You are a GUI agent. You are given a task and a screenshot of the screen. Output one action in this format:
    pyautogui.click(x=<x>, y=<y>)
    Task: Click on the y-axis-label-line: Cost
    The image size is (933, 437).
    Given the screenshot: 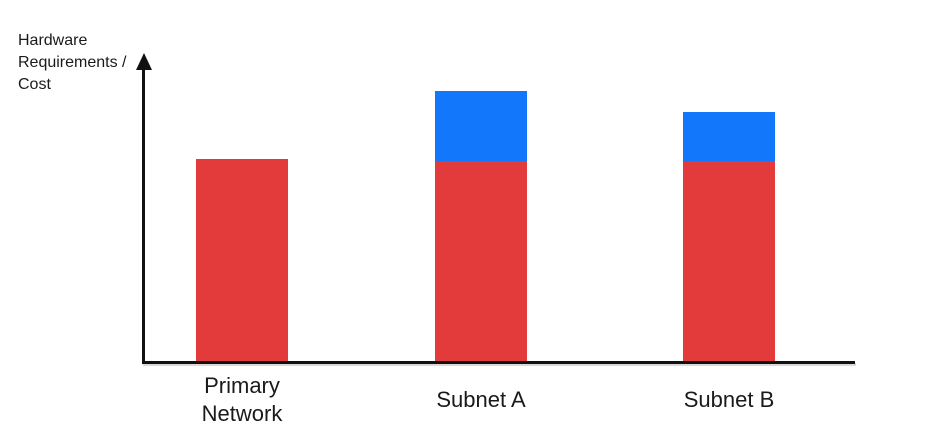 What is the action you would take?
    pyautogui.click(x=34, y=84)
    